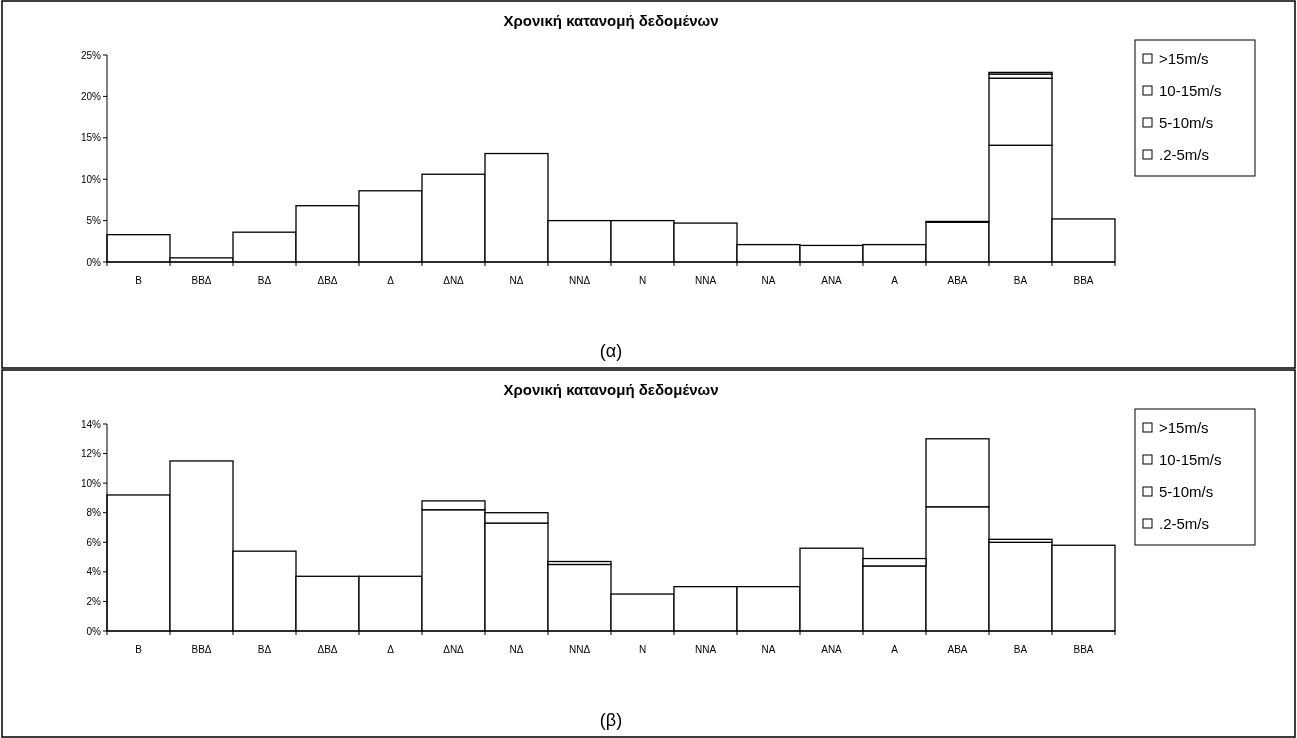  I want to click on y-tick-label: 15%, so click(91, 138).